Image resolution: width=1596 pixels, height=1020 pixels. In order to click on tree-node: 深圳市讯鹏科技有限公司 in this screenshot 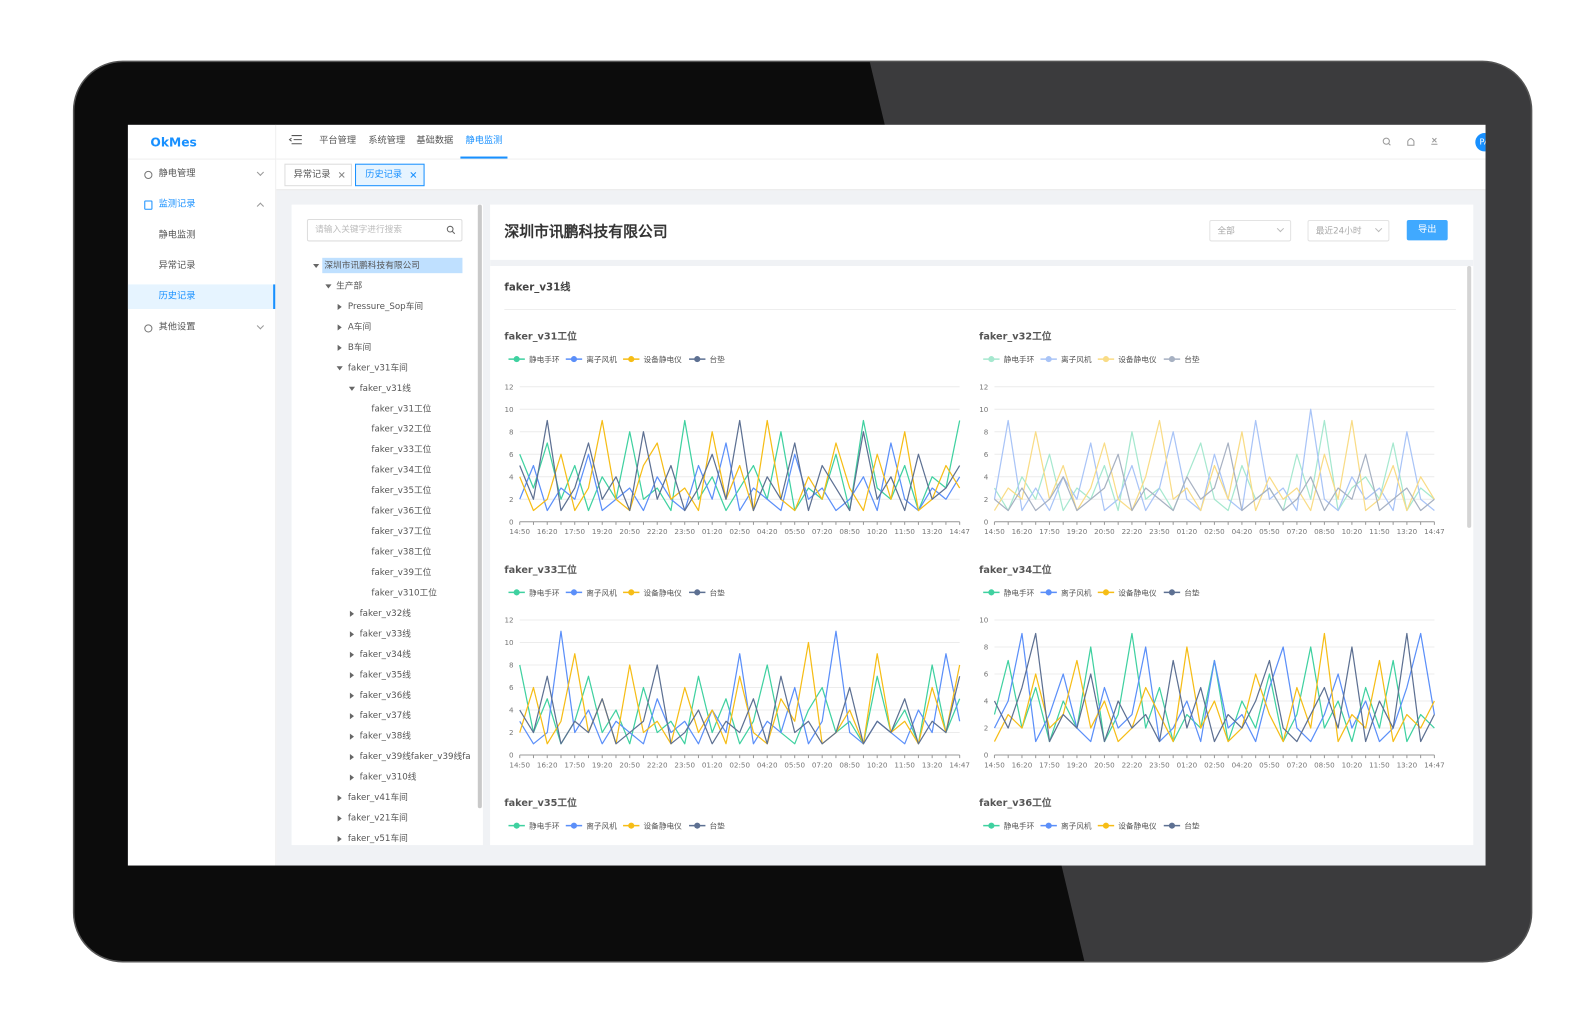, I will do `click(372, 266)`.